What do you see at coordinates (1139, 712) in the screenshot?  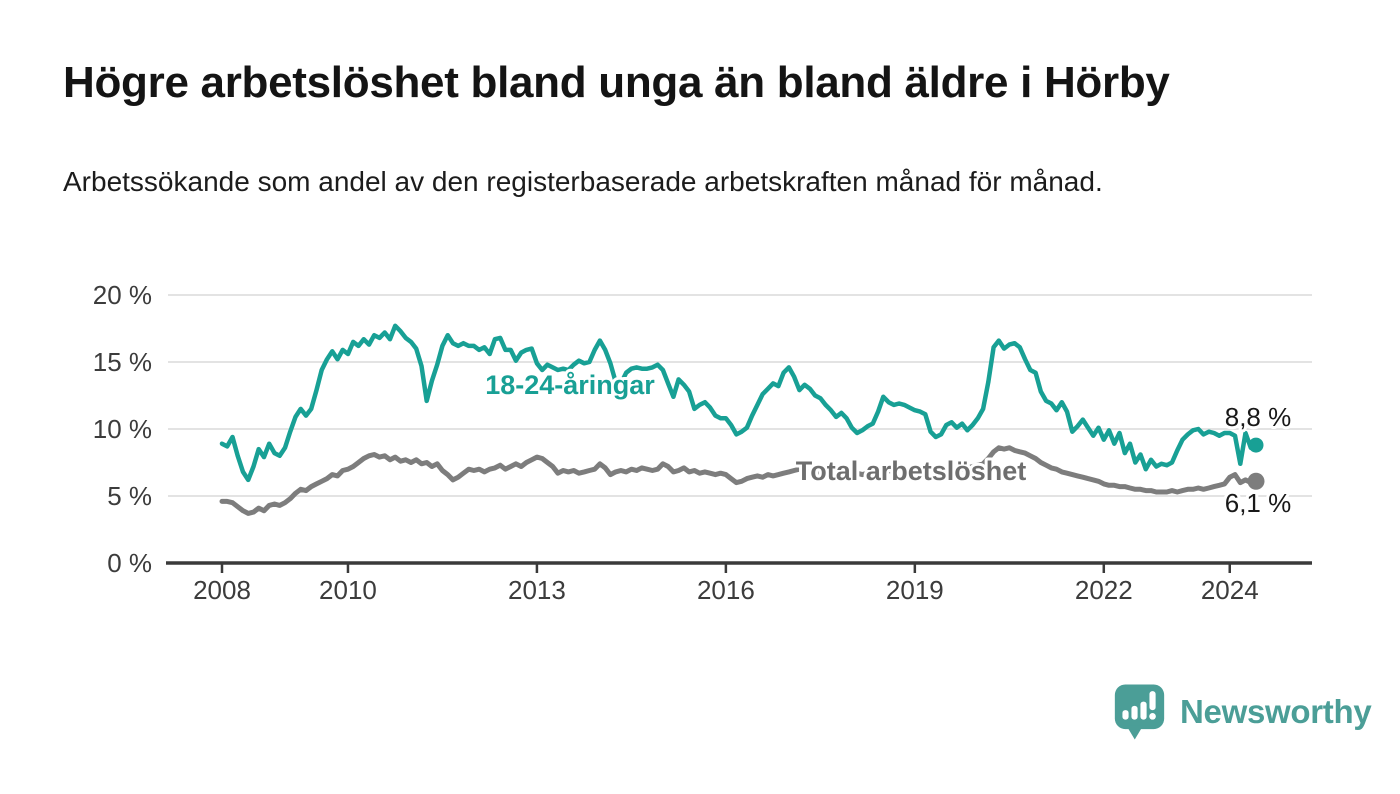 I see `newsworthy-logo-icon` at bounding box center [1139, 712].